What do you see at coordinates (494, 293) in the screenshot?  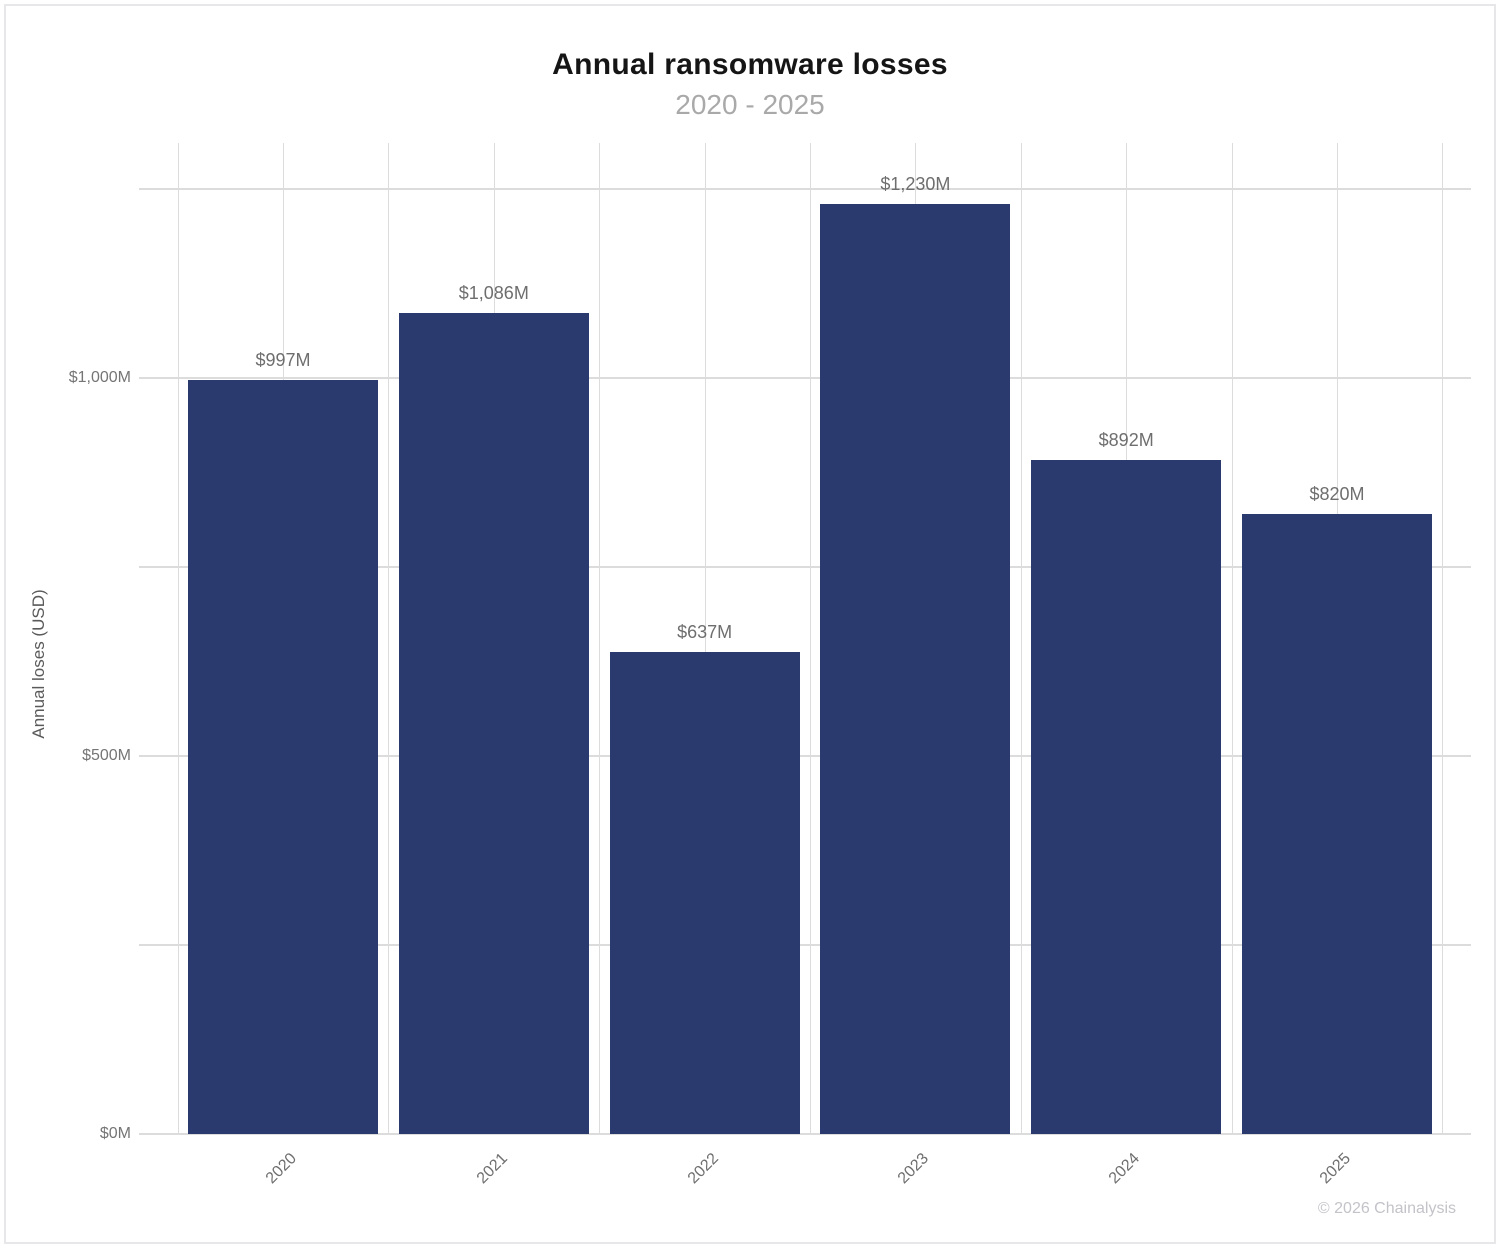 I see `bar-value-label: $1,086M` at bounding box center [494, 293].